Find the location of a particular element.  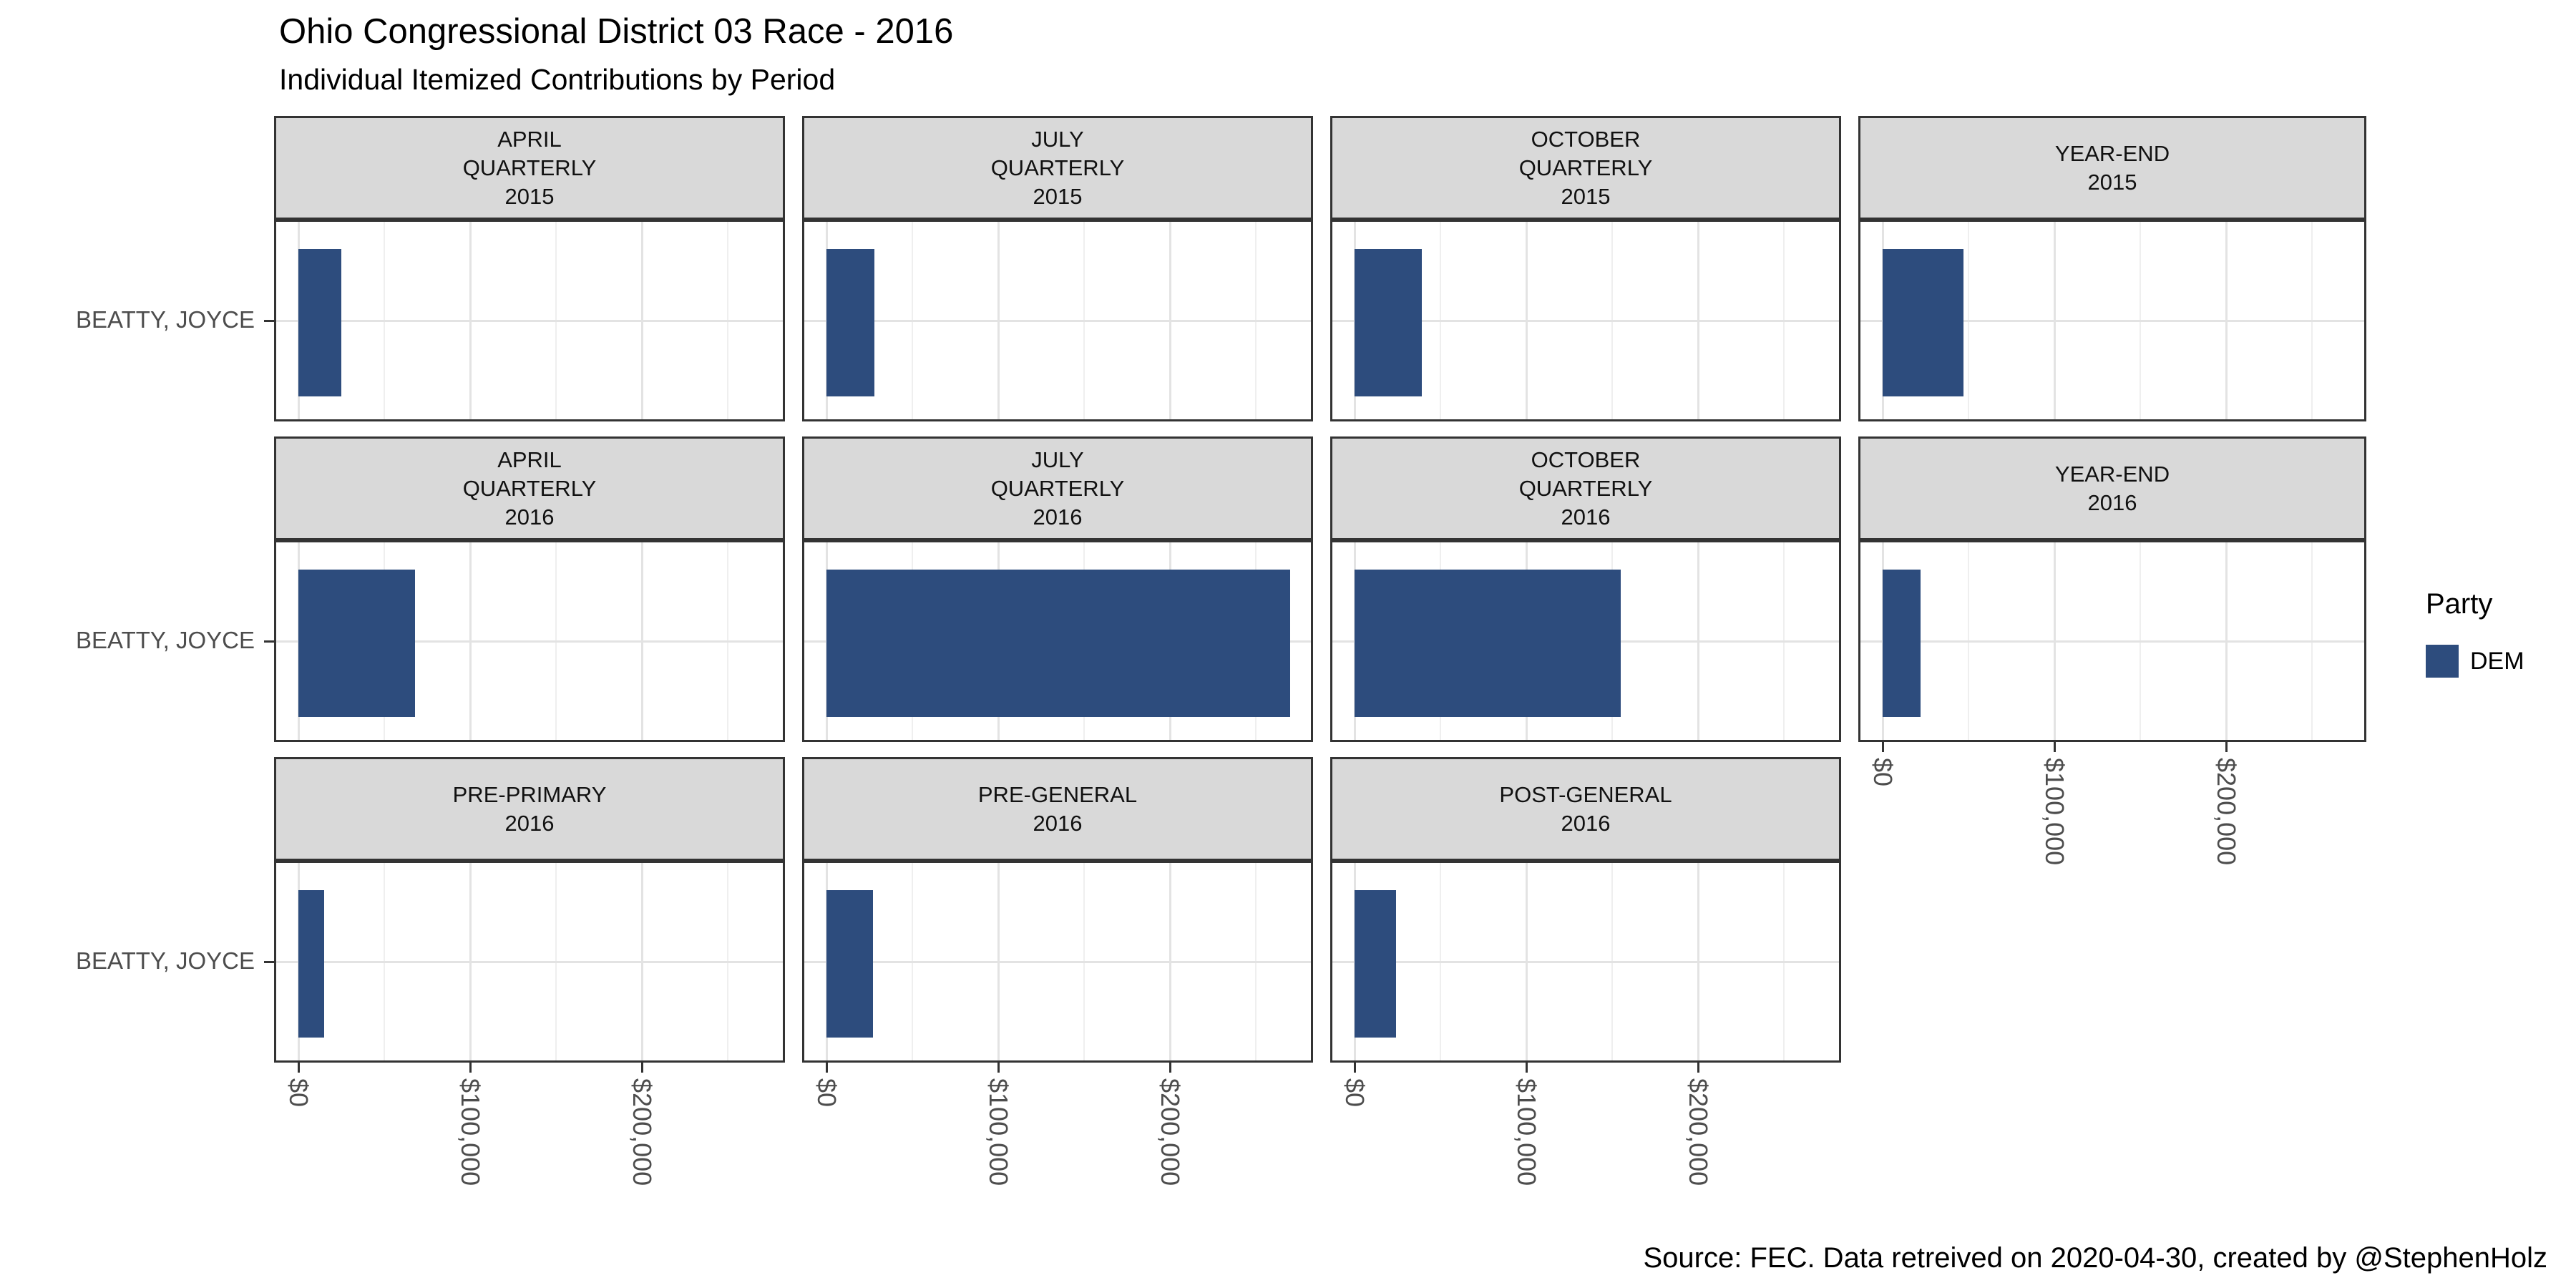

legend-label-dem: DEM is located at coordinates (2497, 661).